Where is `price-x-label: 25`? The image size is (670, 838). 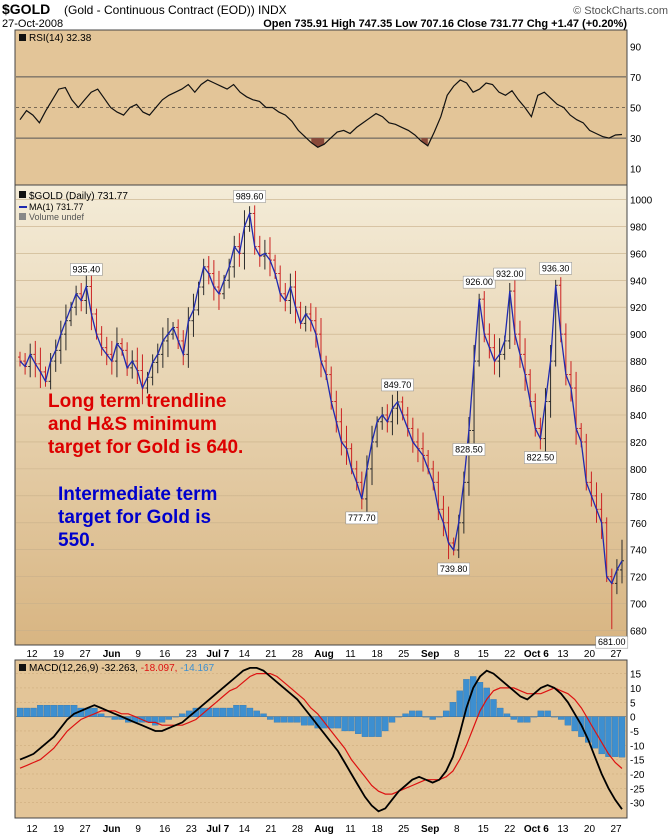 price-x-label: 25 is located at coordinates (404, 654).